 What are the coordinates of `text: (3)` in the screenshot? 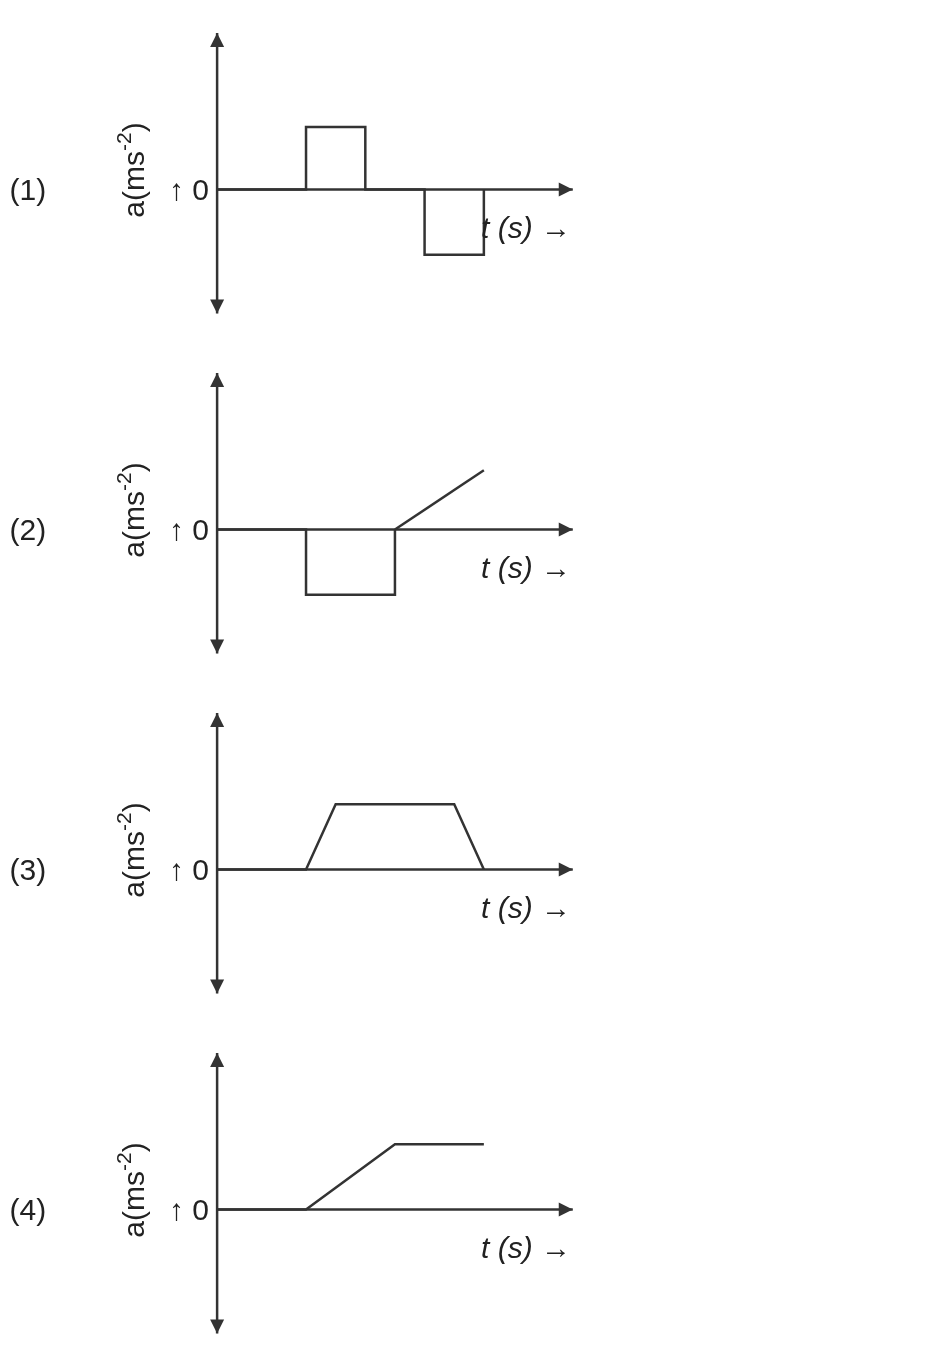 It's located at (28, 870).